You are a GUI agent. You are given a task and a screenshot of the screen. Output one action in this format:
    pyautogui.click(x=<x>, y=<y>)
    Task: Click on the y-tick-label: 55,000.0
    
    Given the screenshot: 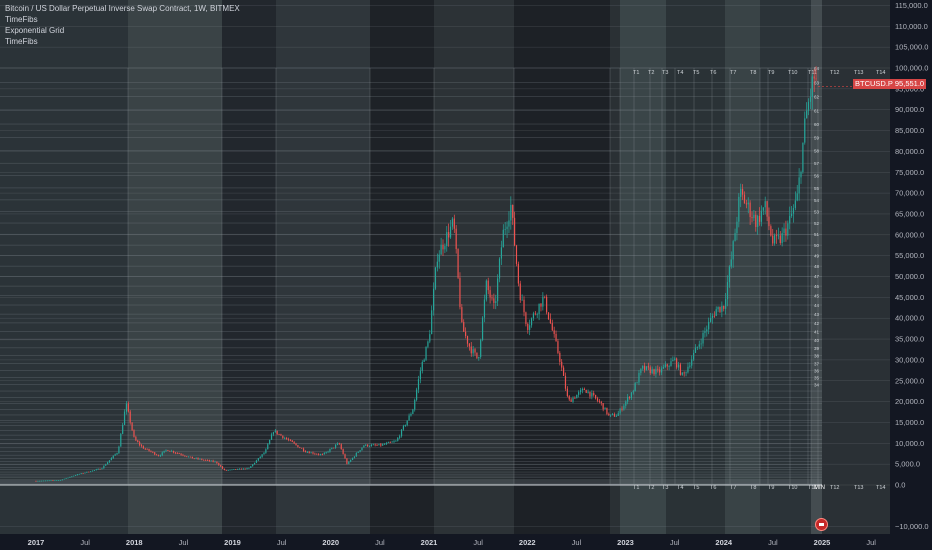 What is the action you would take?
    pyautogui.click(x=909, y=255)
    